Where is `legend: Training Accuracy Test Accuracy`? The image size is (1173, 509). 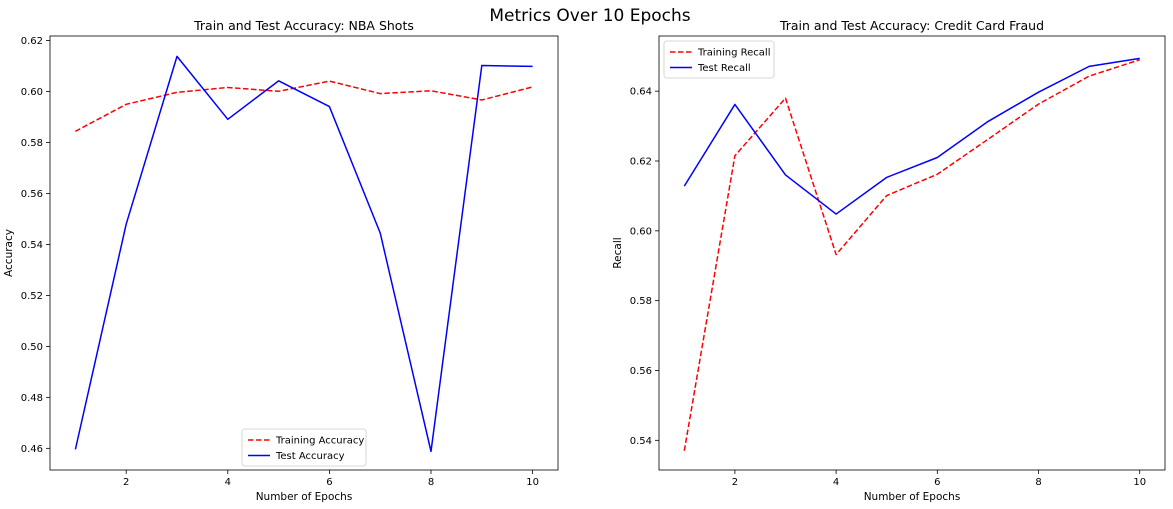
legend: Training Accuracy Test Accuracy is located at coordinates (304, 447).